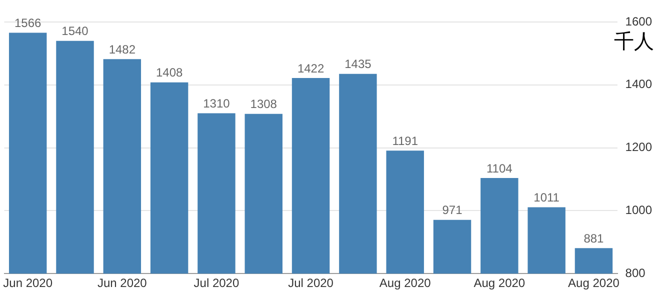  What do you see at coordinates (638, 210) in the screenshot?
I see `y-tick-label: 1000` at bounding box center [638, 210].